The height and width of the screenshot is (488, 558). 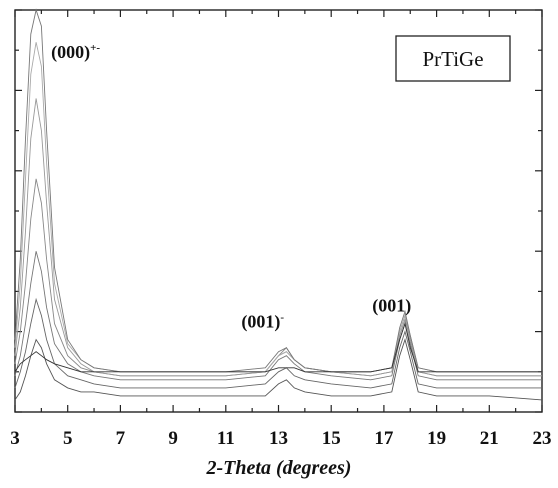 I want to click on tick-labels: 3 5 7 9 11 13 15 17 19 21 23, so click(x=280, y=438).